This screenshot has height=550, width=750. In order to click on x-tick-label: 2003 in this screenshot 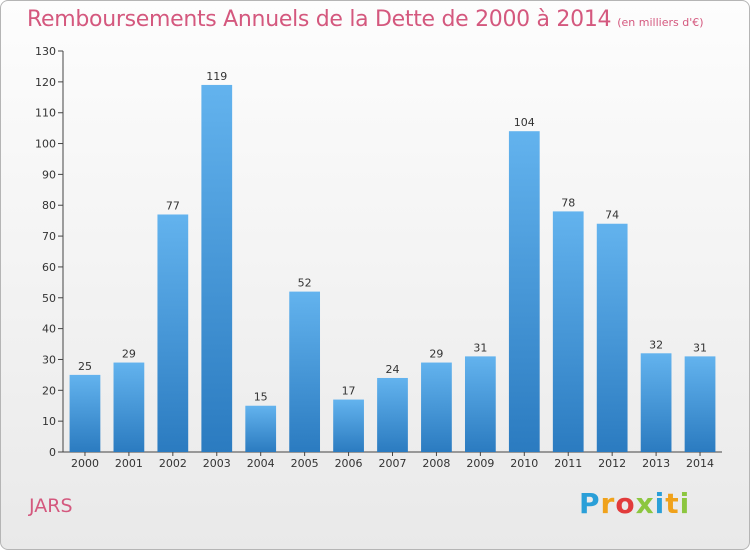, I will do `click(217, 463)`.